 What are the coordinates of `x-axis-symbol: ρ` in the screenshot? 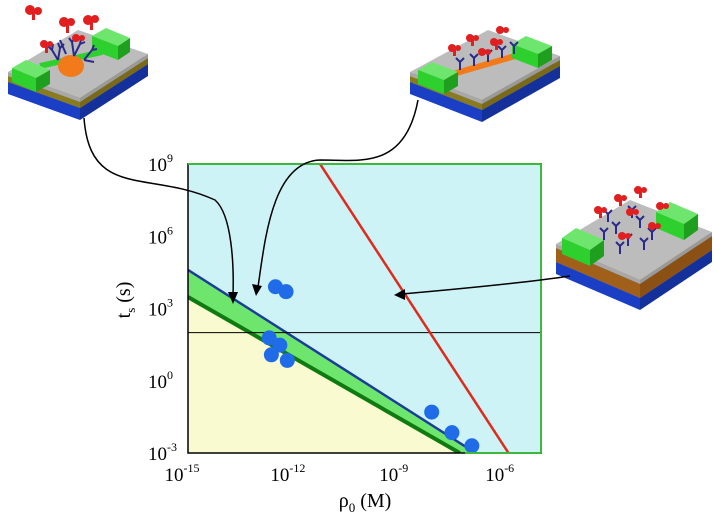 It's located at (344, 501).